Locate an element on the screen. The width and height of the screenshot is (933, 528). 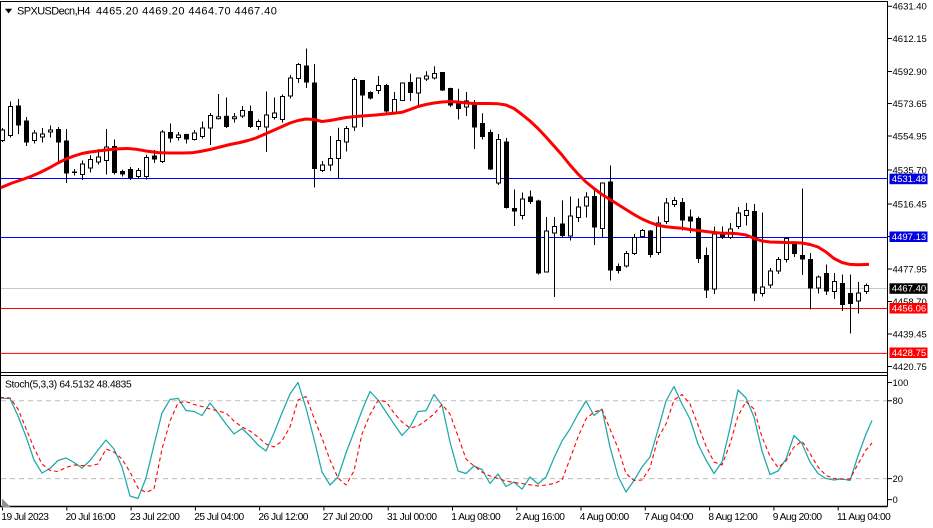
svg-text: 19 Jul 2023 is located at coordinates (25, 517).